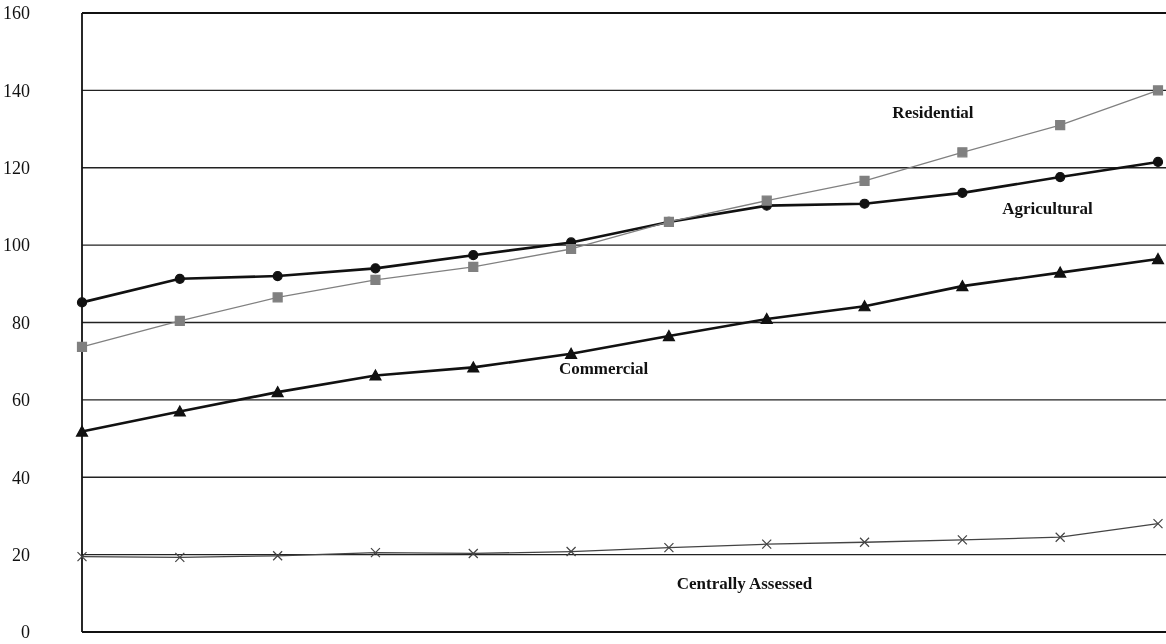 The width and height of the screenshot is (1166, 644). What do you see at coordinates (1048, 209) in the screenshot?
I see `series-label: Agricultural` at bounding box center [1048, 209].